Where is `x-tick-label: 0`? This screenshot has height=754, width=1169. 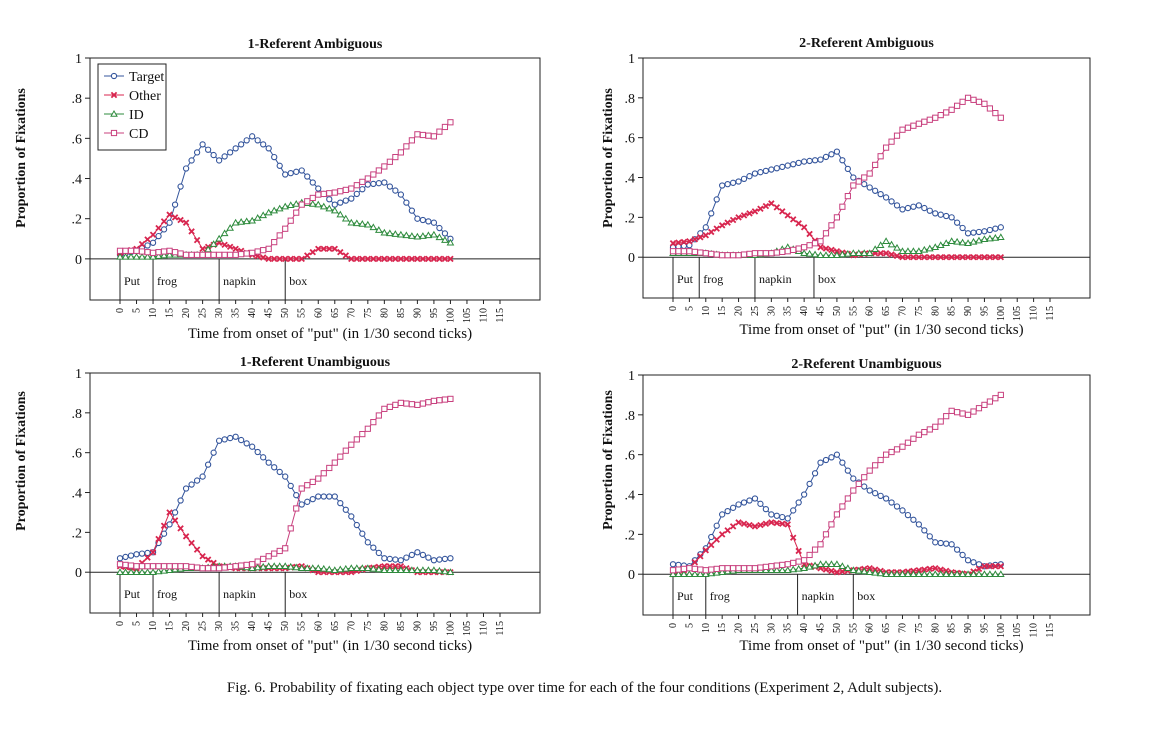 x-tick-label: 0 is located at coordinates (673, 625).